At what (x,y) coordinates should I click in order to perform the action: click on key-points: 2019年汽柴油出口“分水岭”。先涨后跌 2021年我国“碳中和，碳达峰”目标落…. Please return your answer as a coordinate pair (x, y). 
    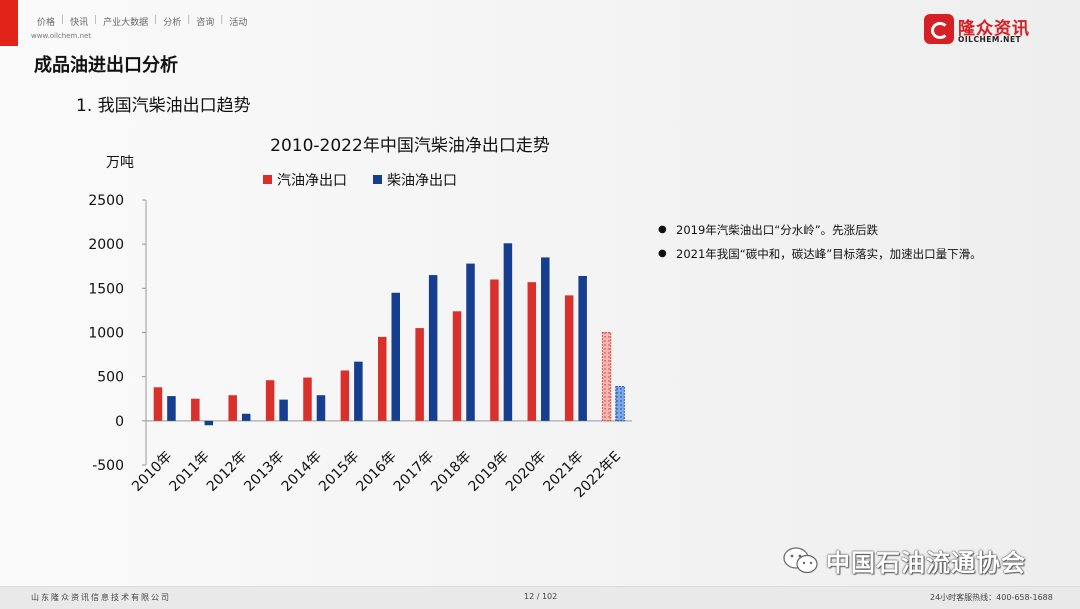
    Looking at the image, I should click on (828, 242).